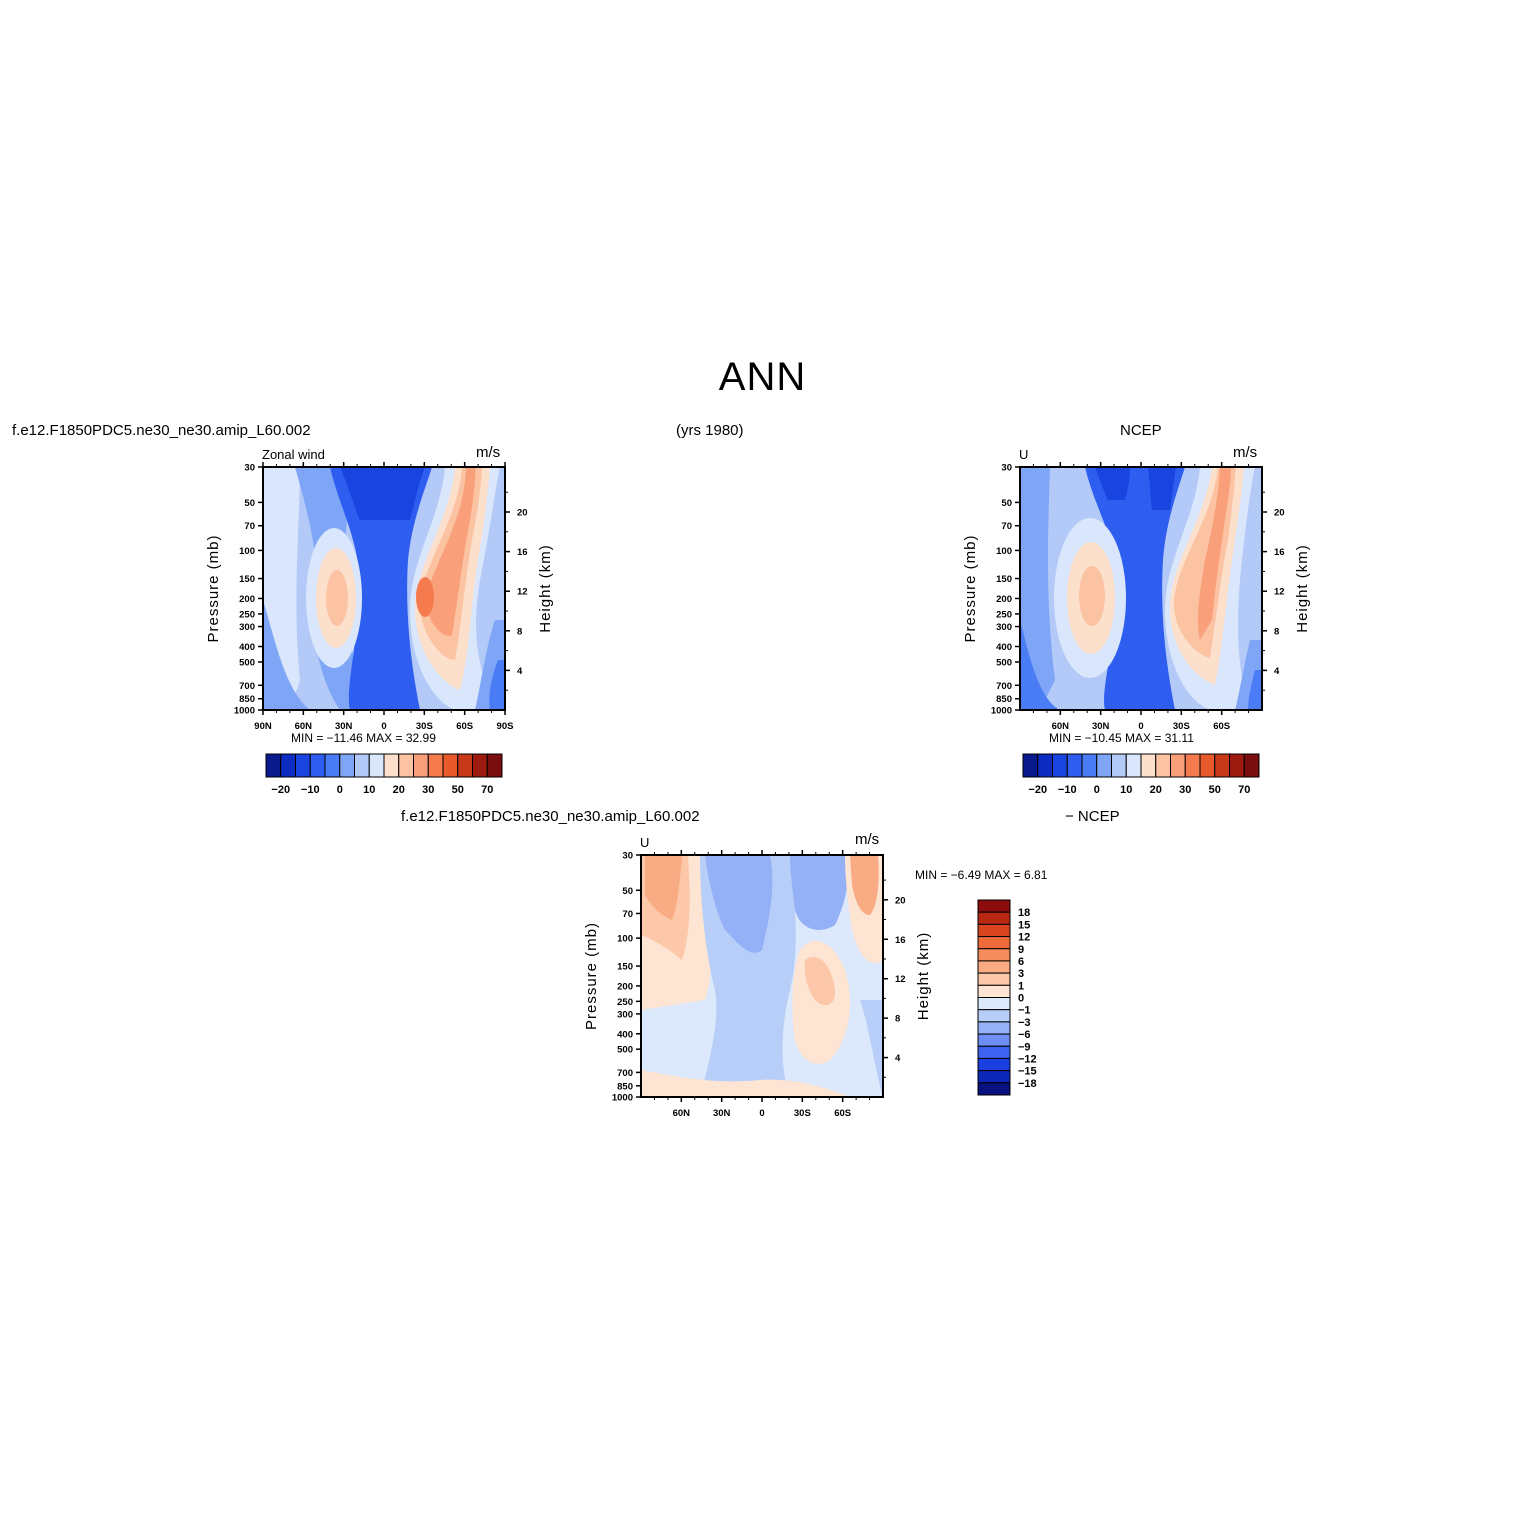 The image size is (1525, 1525). What do you see at coordinates (293, 454) in the screenshot?
I see `model-var-label: Zonal wind` at bounding box center [293, 454].